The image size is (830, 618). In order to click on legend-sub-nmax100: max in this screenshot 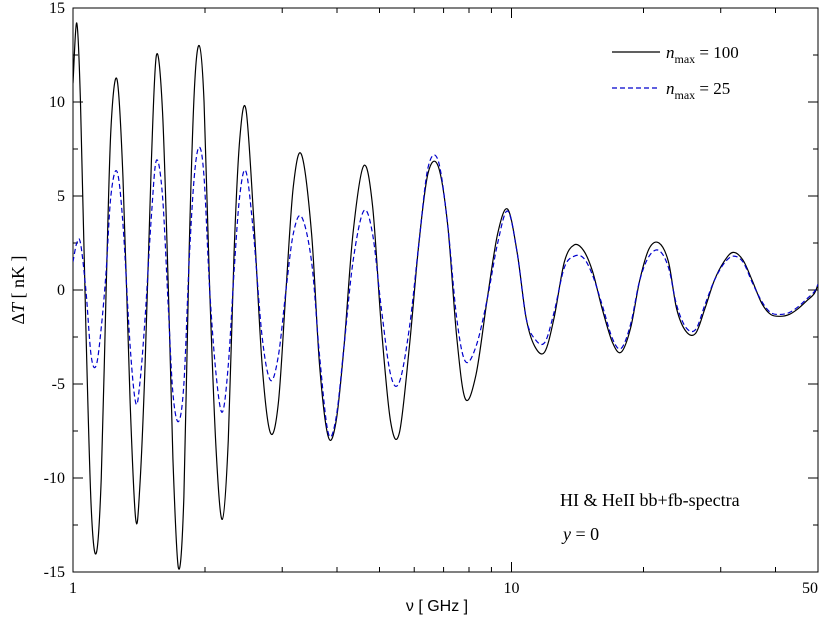, I will do `click(685, 59)`.